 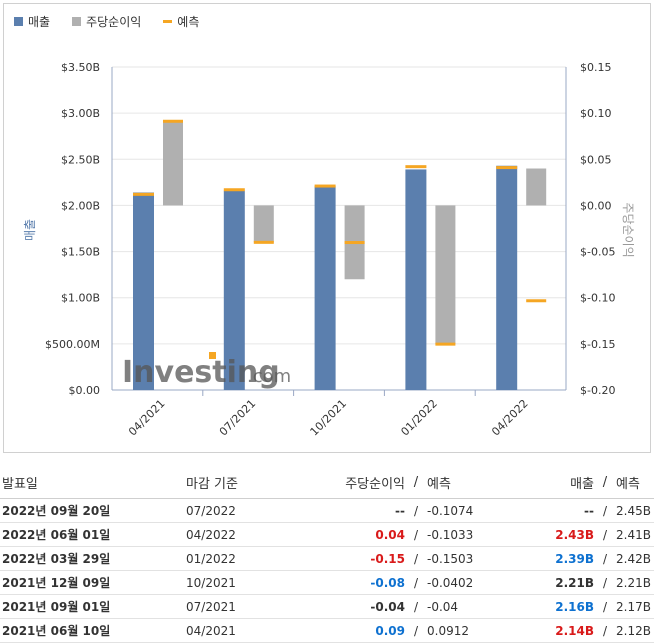 I want to click on y-right-tick-label: $0.05, so click(x=596, y=159).